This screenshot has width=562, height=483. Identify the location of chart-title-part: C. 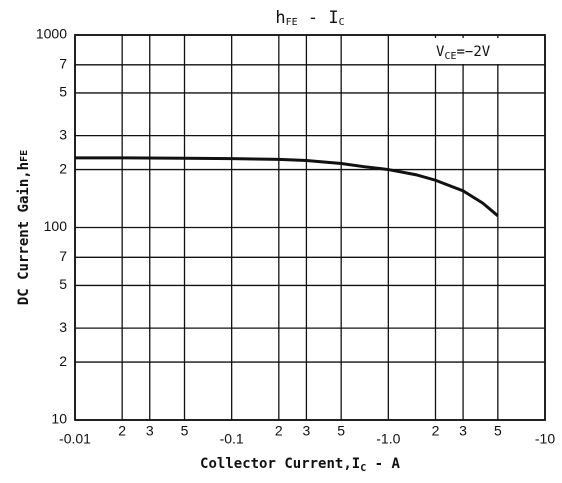
(342, 22).